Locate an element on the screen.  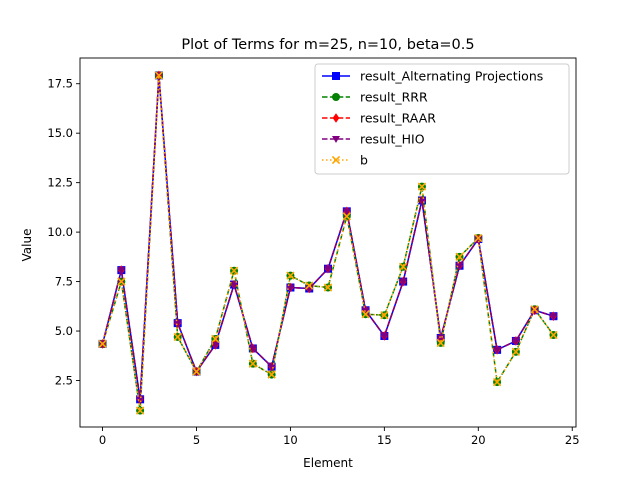
x-tick-label: 10 is located at coordinates (290, 440).